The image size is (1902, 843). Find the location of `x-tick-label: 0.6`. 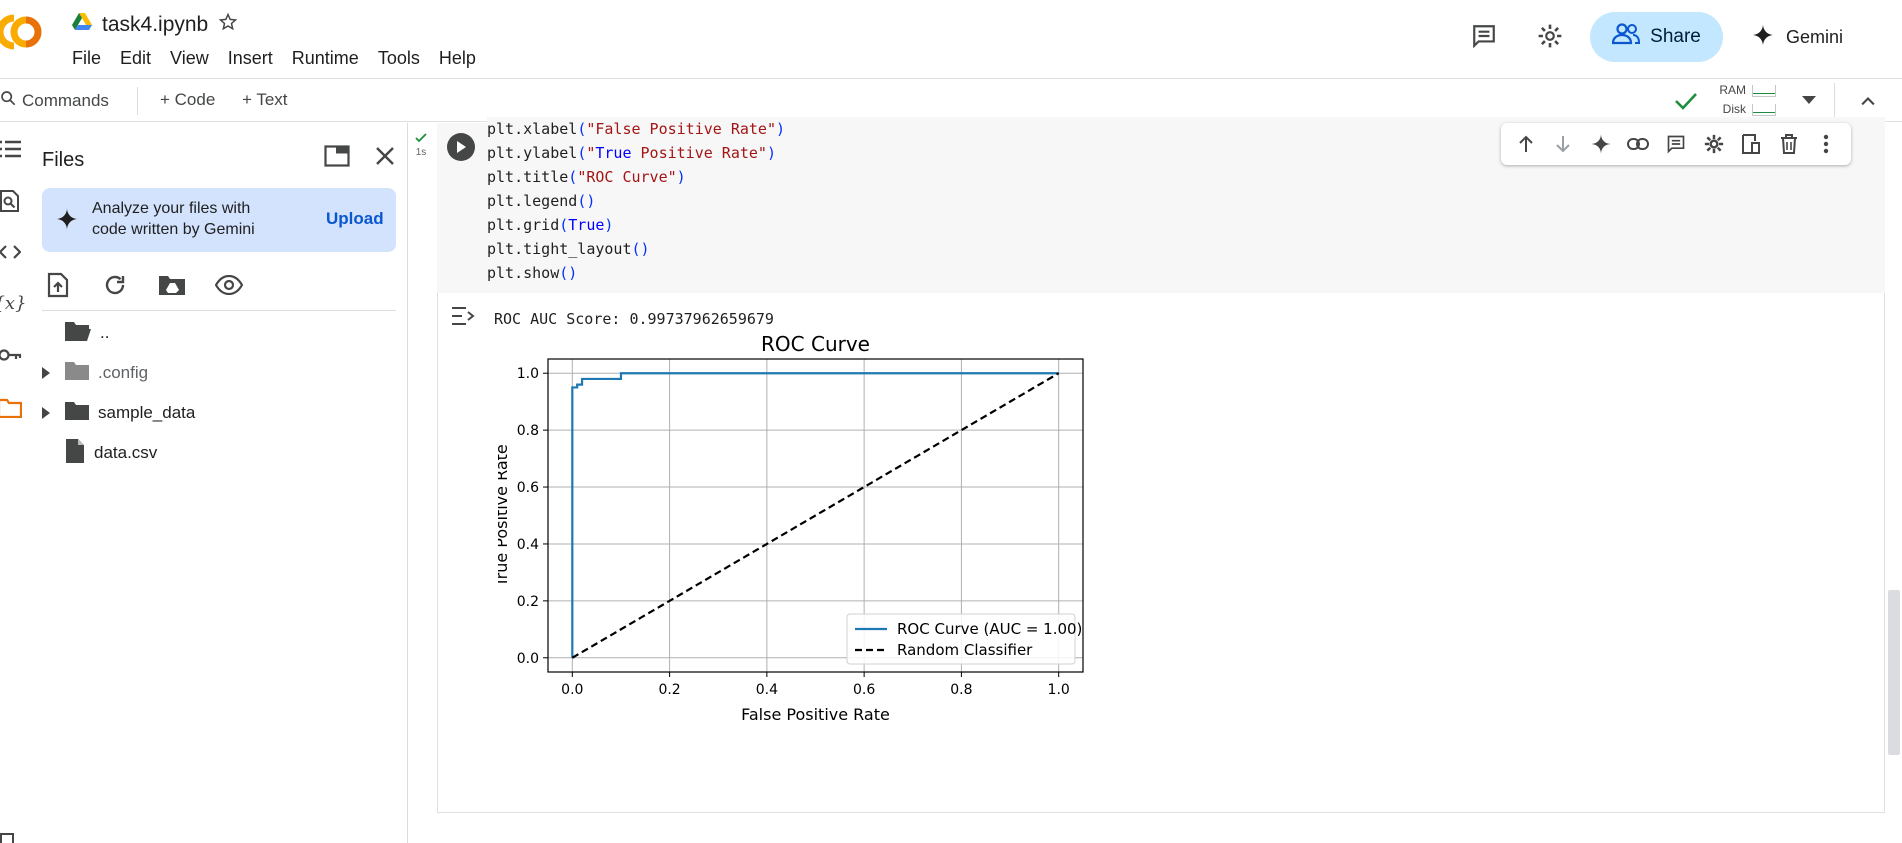

x-tick-label: 0.6 is located at coordinates (864, 690).